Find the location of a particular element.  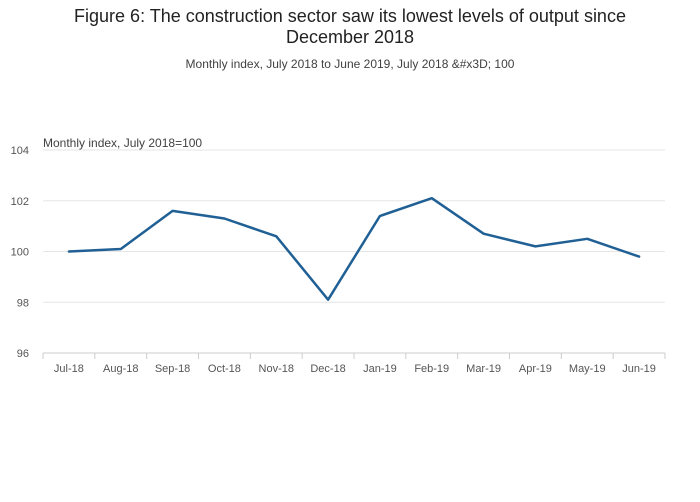

x-tick-label: Apr-19 is located at coordinates (535, 369).